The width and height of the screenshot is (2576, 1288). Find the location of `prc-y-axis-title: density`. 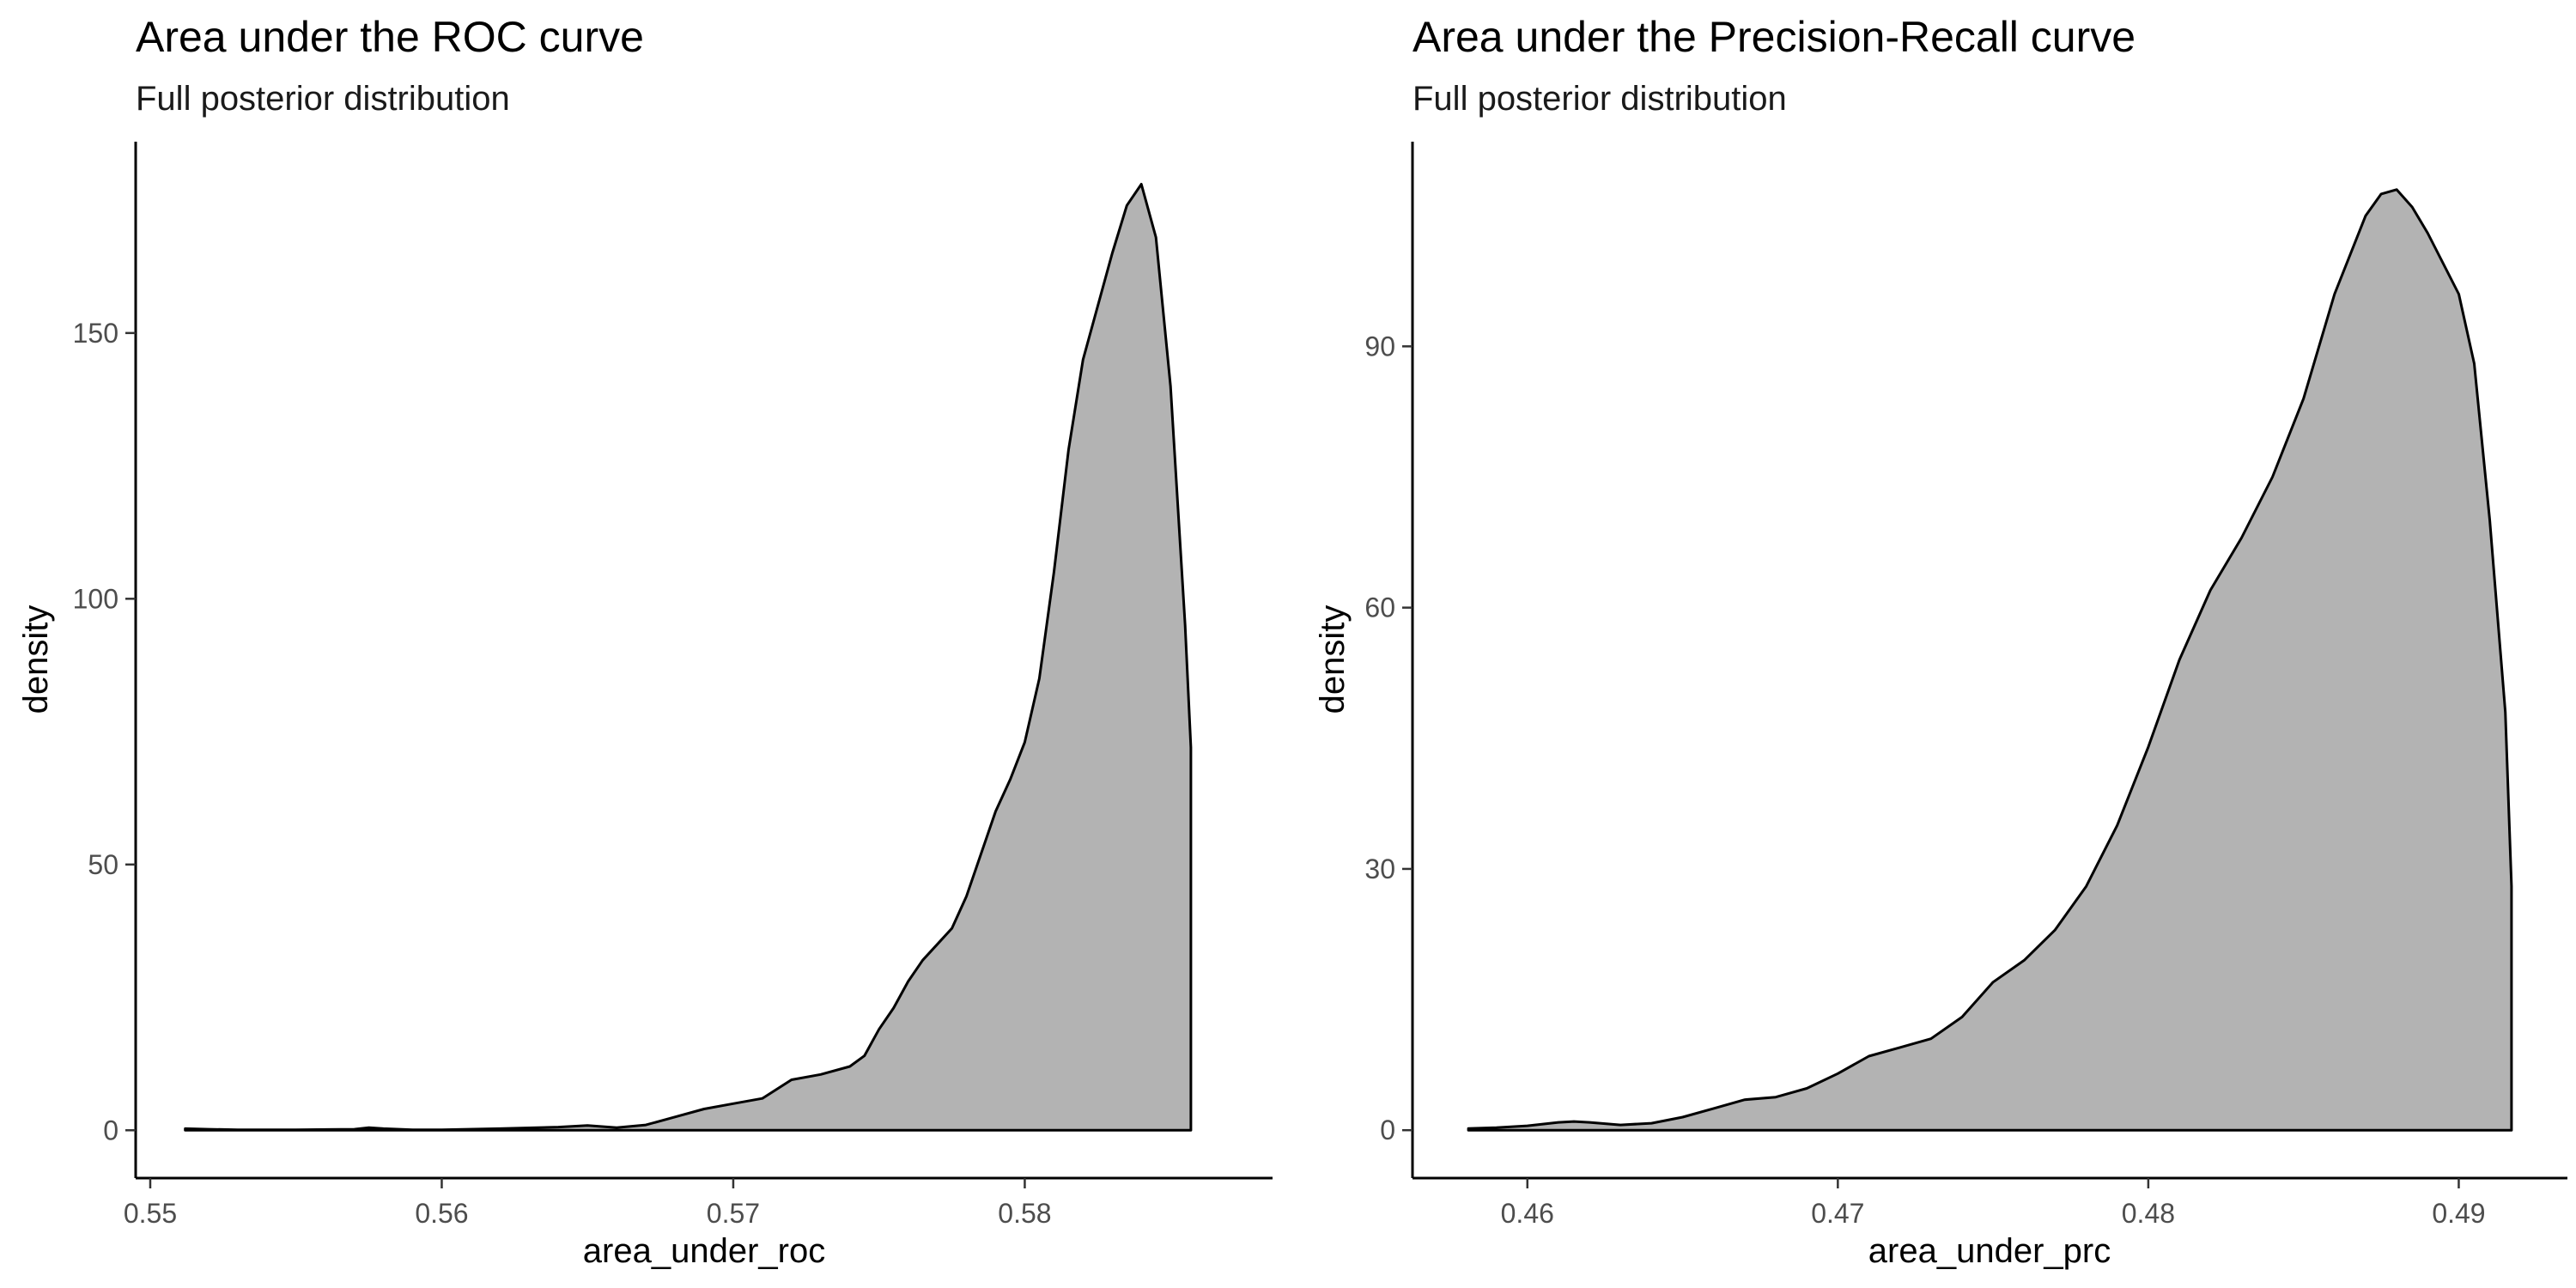

prc-y-axis-title: density is located at coordinates (1333, 660).